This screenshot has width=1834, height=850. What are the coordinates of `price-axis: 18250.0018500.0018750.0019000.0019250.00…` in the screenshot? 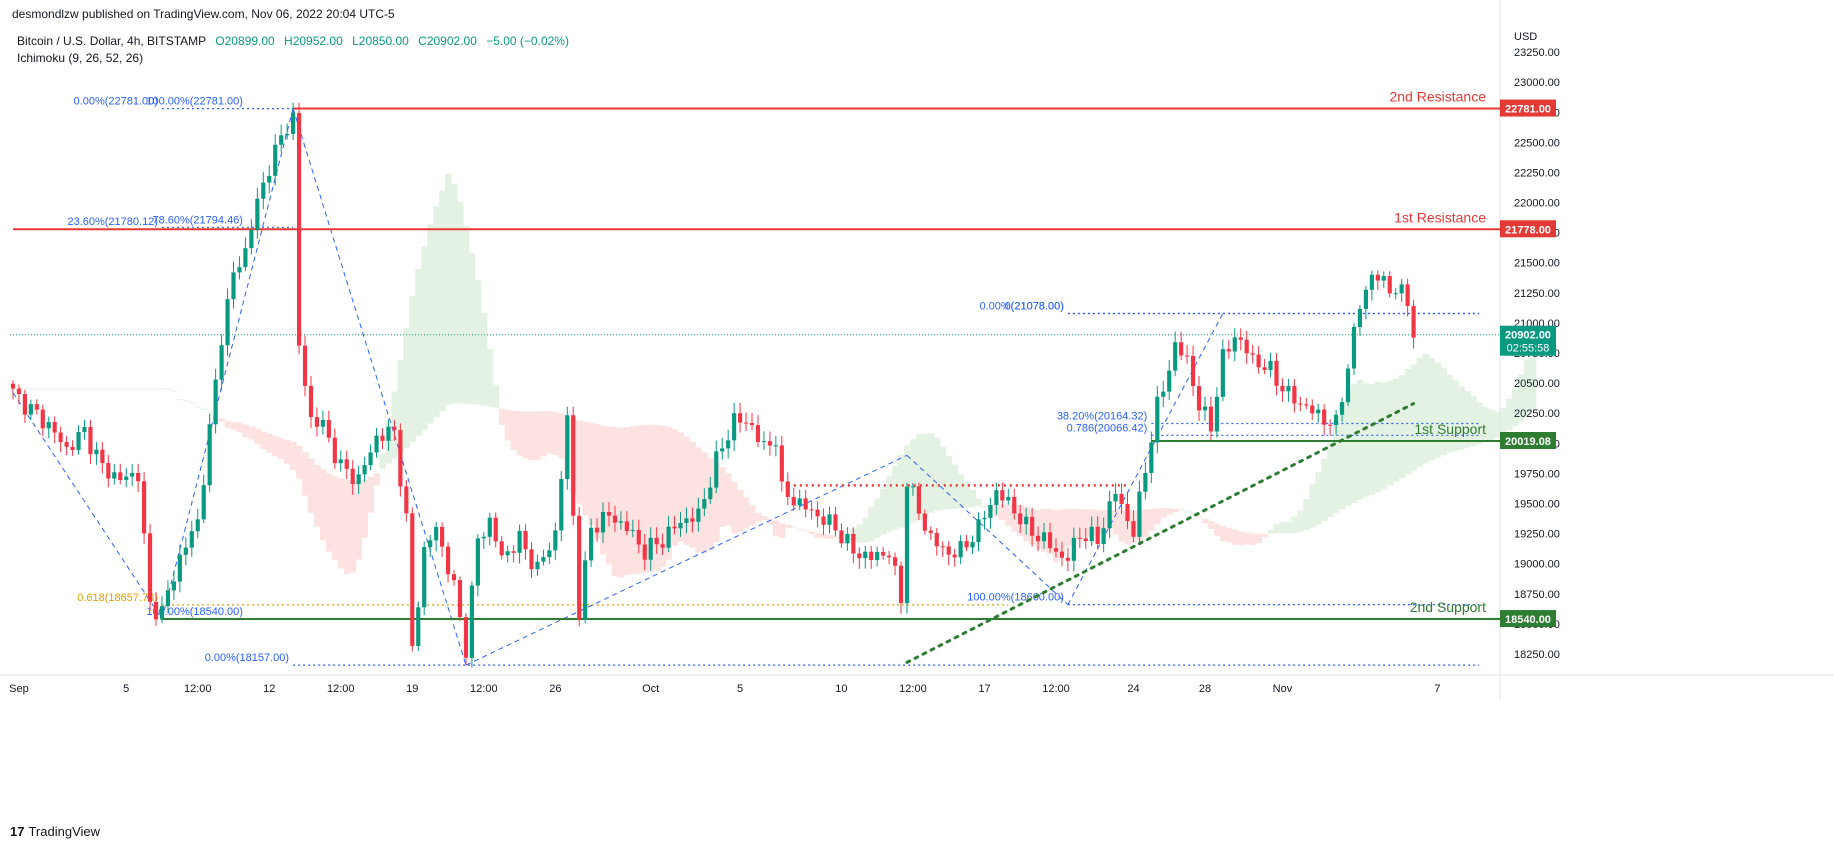 It's located at (1537, 346).